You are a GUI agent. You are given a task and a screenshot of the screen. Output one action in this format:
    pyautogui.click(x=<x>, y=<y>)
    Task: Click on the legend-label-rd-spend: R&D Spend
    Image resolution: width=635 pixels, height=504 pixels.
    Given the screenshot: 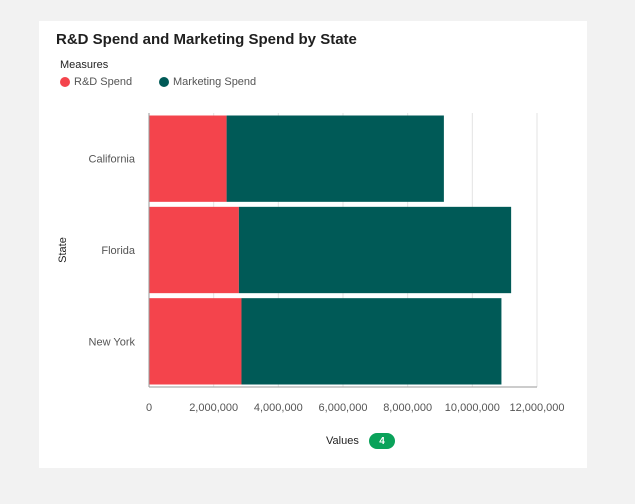 What is the action you would take?
    pyautogui.click(x=103, y=82)
    